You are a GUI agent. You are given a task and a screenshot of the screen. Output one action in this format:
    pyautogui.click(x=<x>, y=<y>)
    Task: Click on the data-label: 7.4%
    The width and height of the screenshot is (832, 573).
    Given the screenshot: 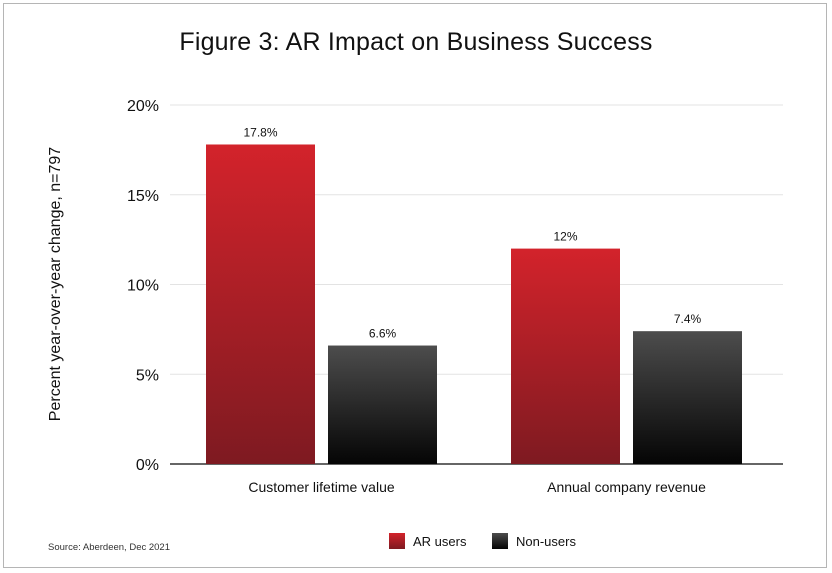 What is the action you would take?
    pyautogui.click(x=688, y=319)
    